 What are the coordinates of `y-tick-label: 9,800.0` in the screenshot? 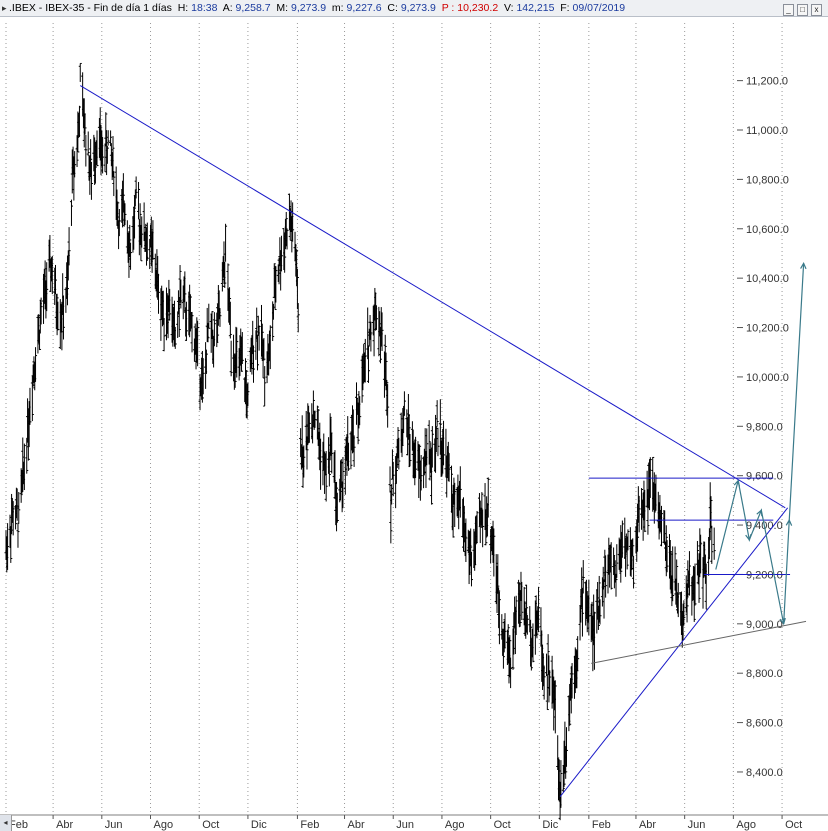 It's located at (764, 427).